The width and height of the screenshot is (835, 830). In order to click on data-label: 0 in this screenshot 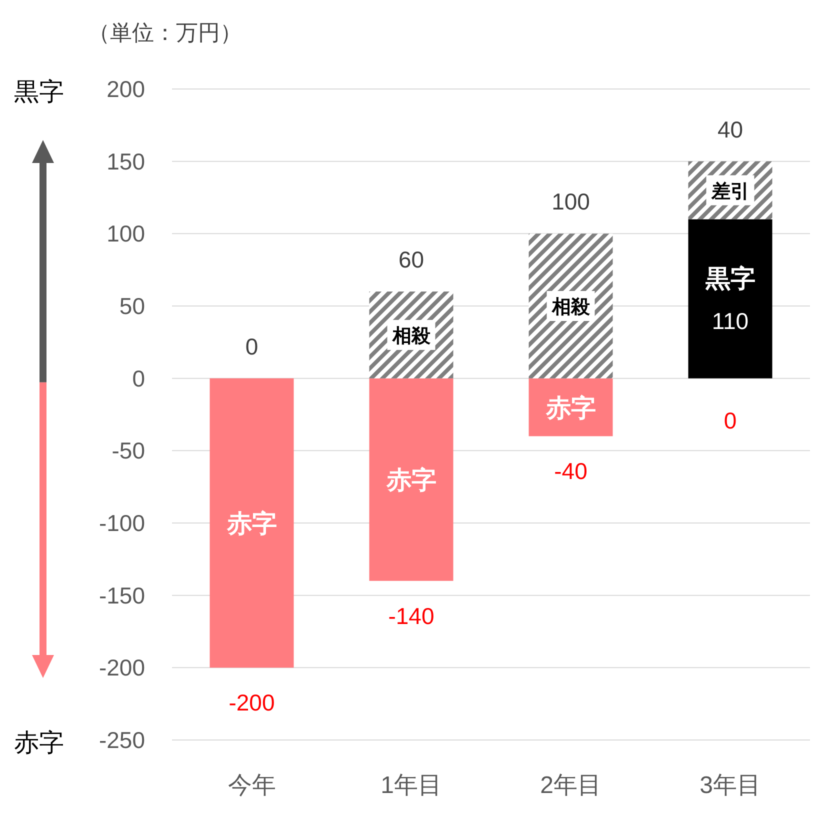, I will do `click(251, 346)`.